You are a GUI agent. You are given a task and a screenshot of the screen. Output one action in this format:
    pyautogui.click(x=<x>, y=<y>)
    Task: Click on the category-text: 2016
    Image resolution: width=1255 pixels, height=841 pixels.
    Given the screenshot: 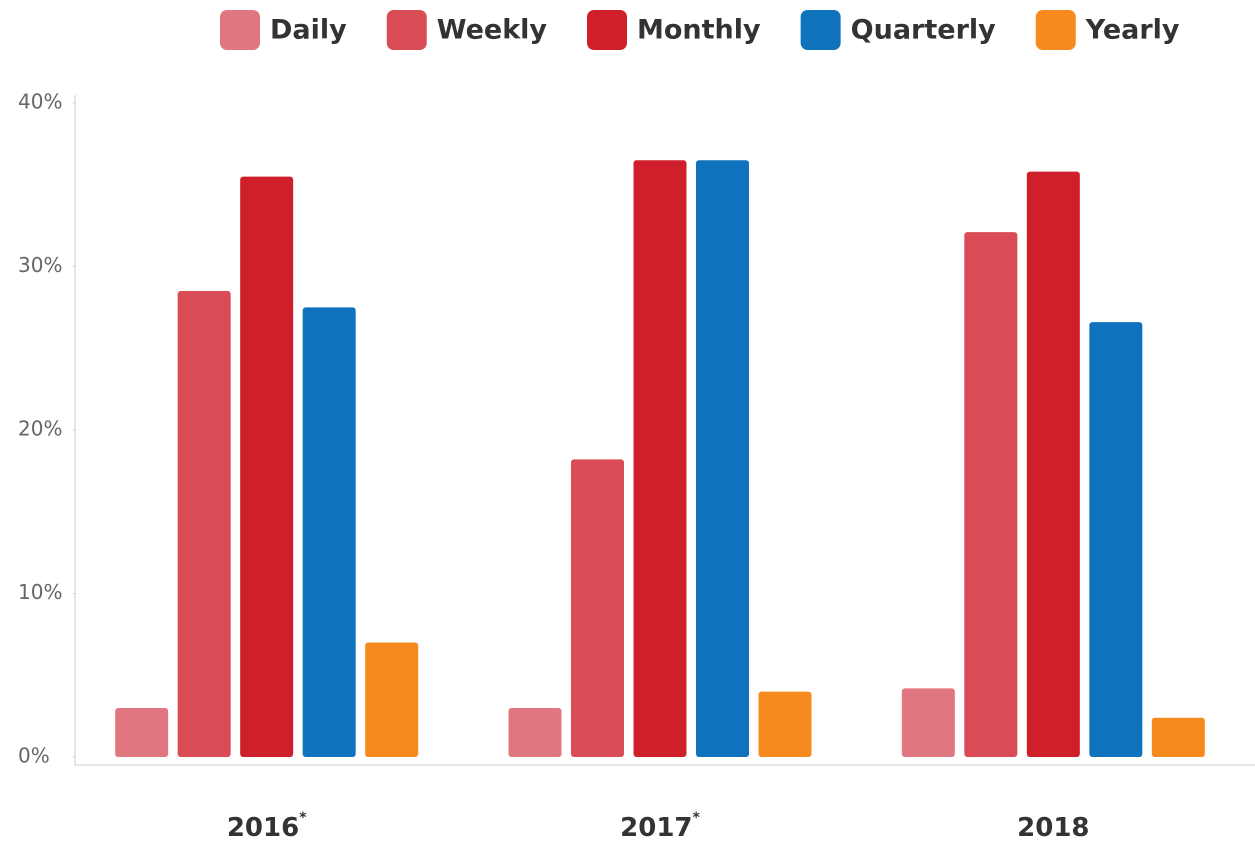 What is the action you would take?
    pyautogui.click(x=263, y=827)
    